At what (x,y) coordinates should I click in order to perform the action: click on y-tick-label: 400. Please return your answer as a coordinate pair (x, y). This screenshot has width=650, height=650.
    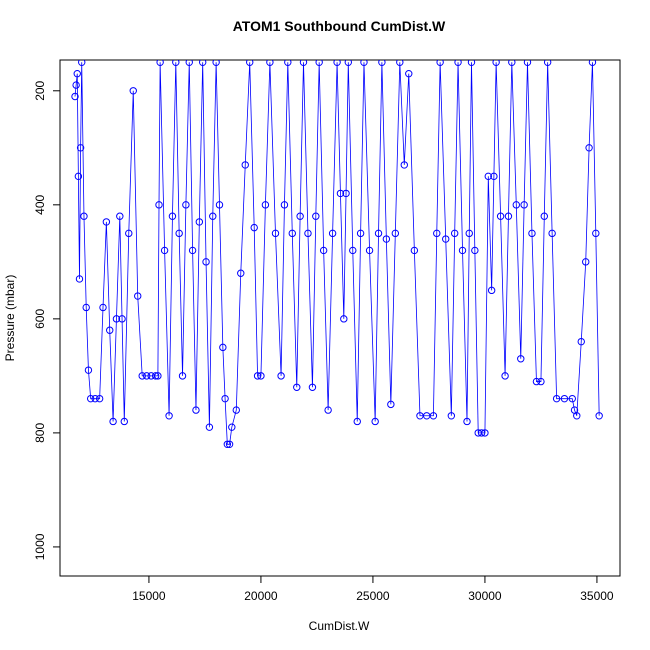
    Looking at the image, I should click on (40, 204).